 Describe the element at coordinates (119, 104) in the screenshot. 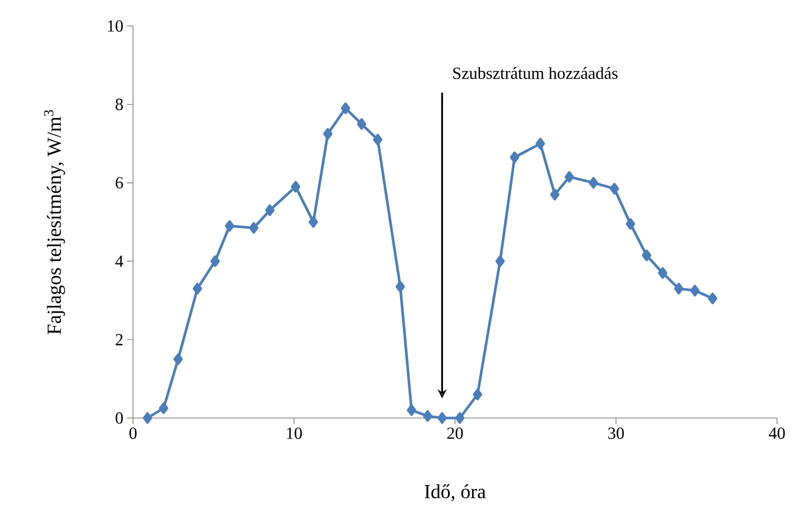

I see `y-tick-label: 8` at that location.